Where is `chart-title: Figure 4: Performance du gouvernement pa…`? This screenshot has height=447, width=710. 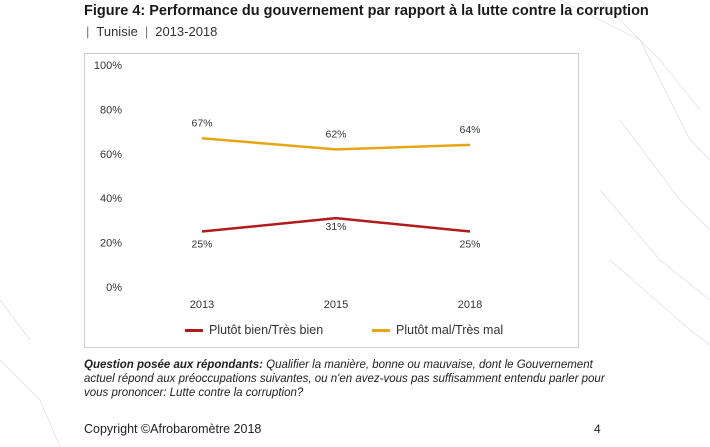 chart-title: Figure 4: Performance du gouvernement pa… is located at coordinates (366, 11).